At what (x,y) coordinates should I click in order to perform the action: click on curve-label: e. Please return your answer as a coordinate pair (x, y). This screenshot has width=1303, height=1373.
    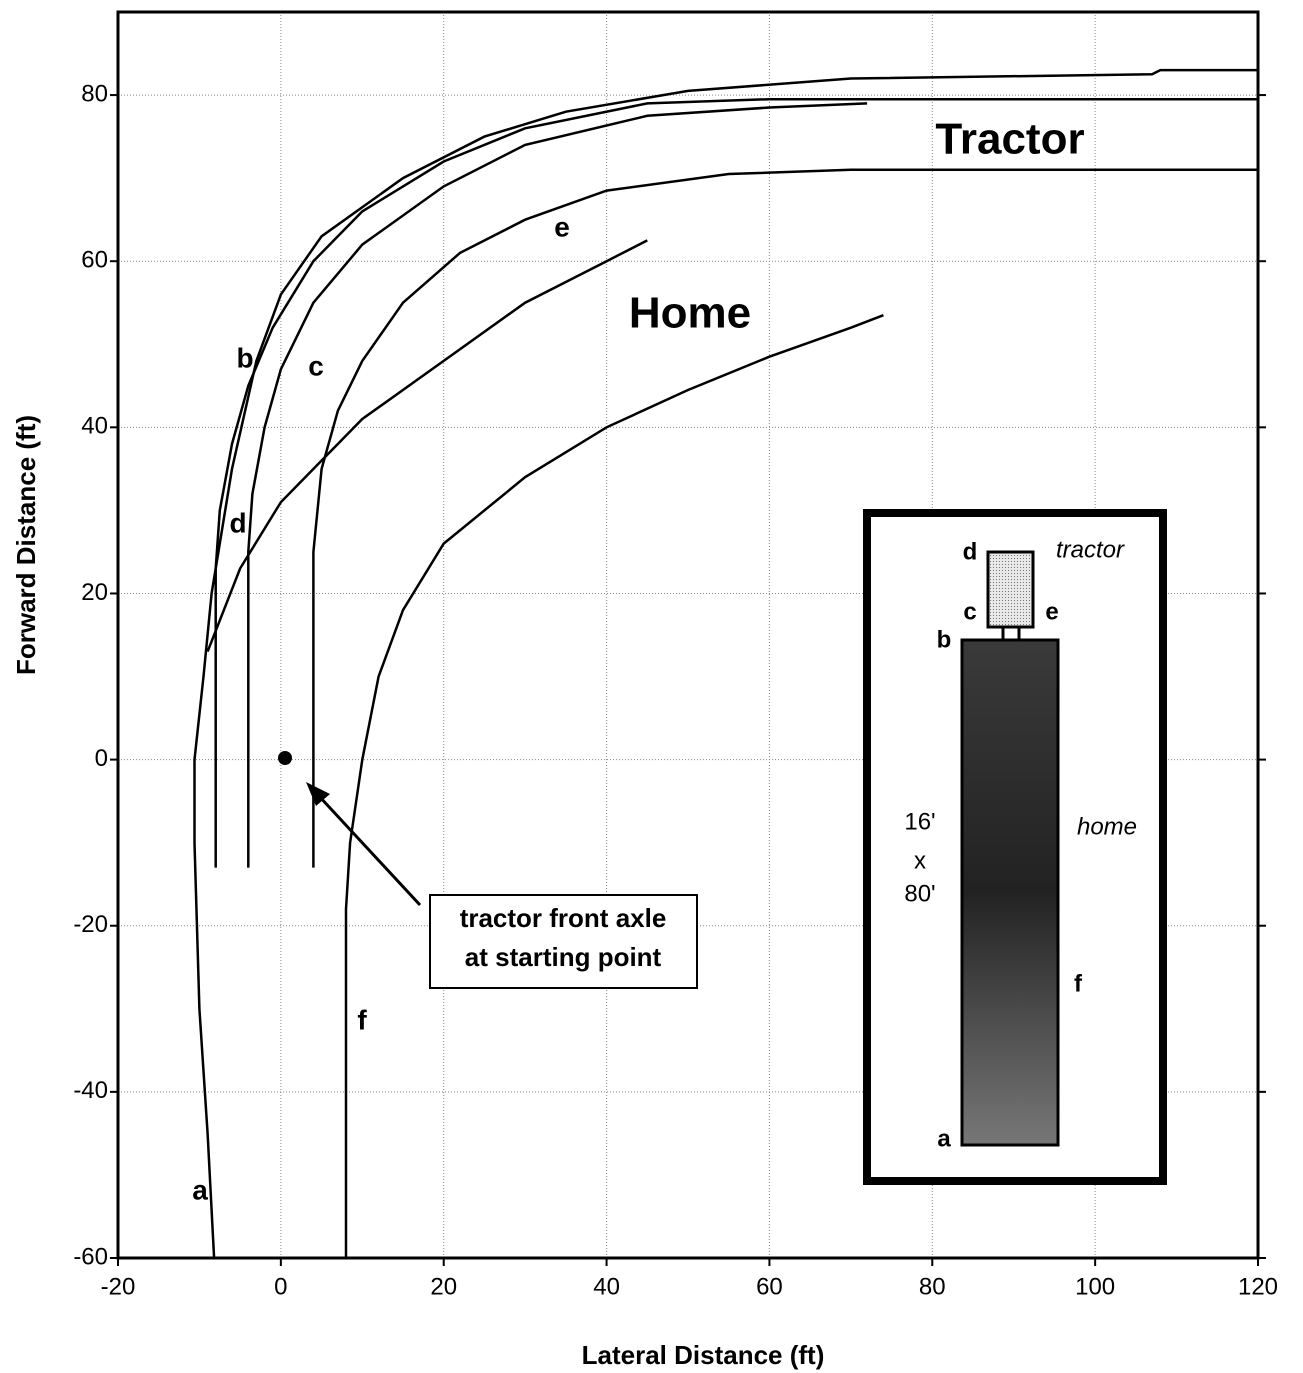
    Looking at the image, I should click on (562, 226).